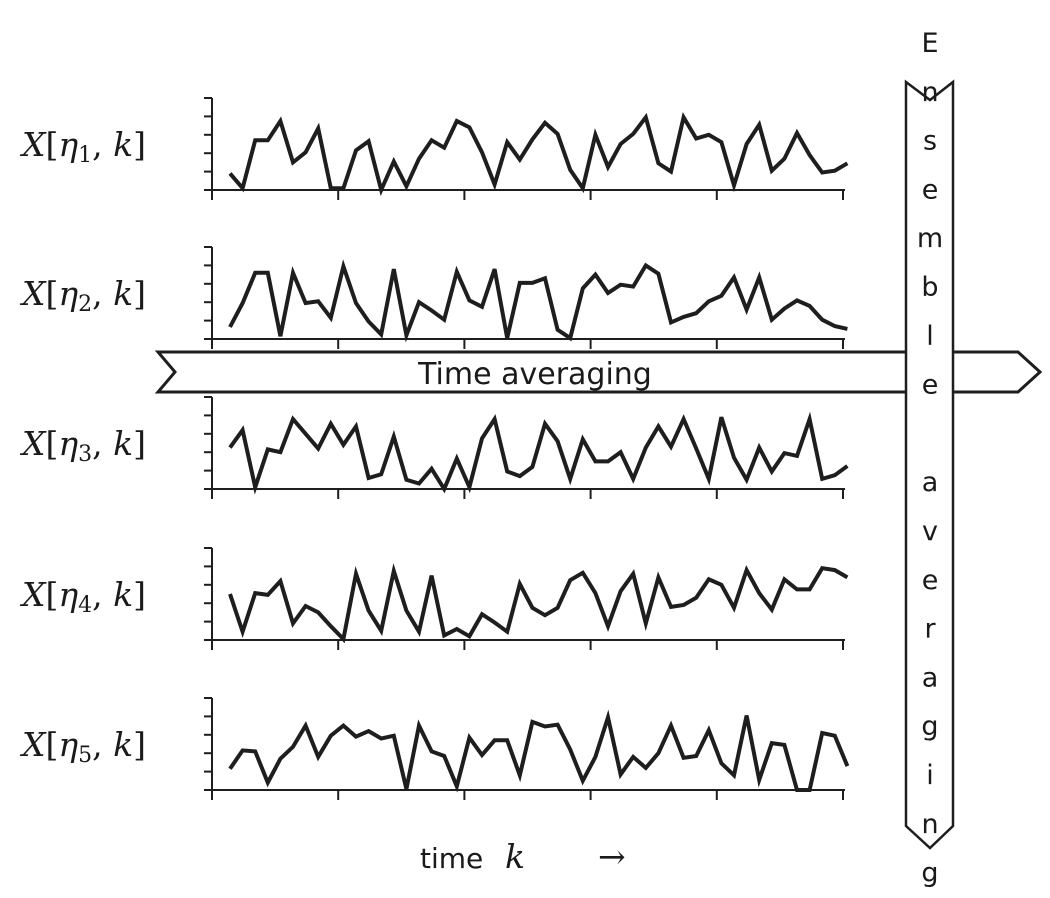 This screenshot has height=898, width=1050. I want to click on x-axis-label: time k →, so click(523, 856).